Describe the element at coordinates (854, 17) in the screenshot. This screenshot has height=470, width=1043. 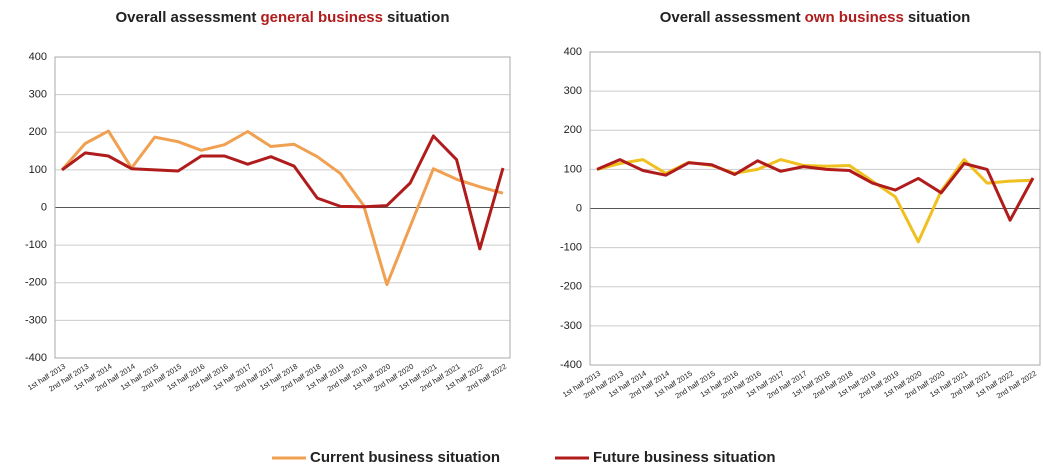
I see `title-part: own business` at that location.